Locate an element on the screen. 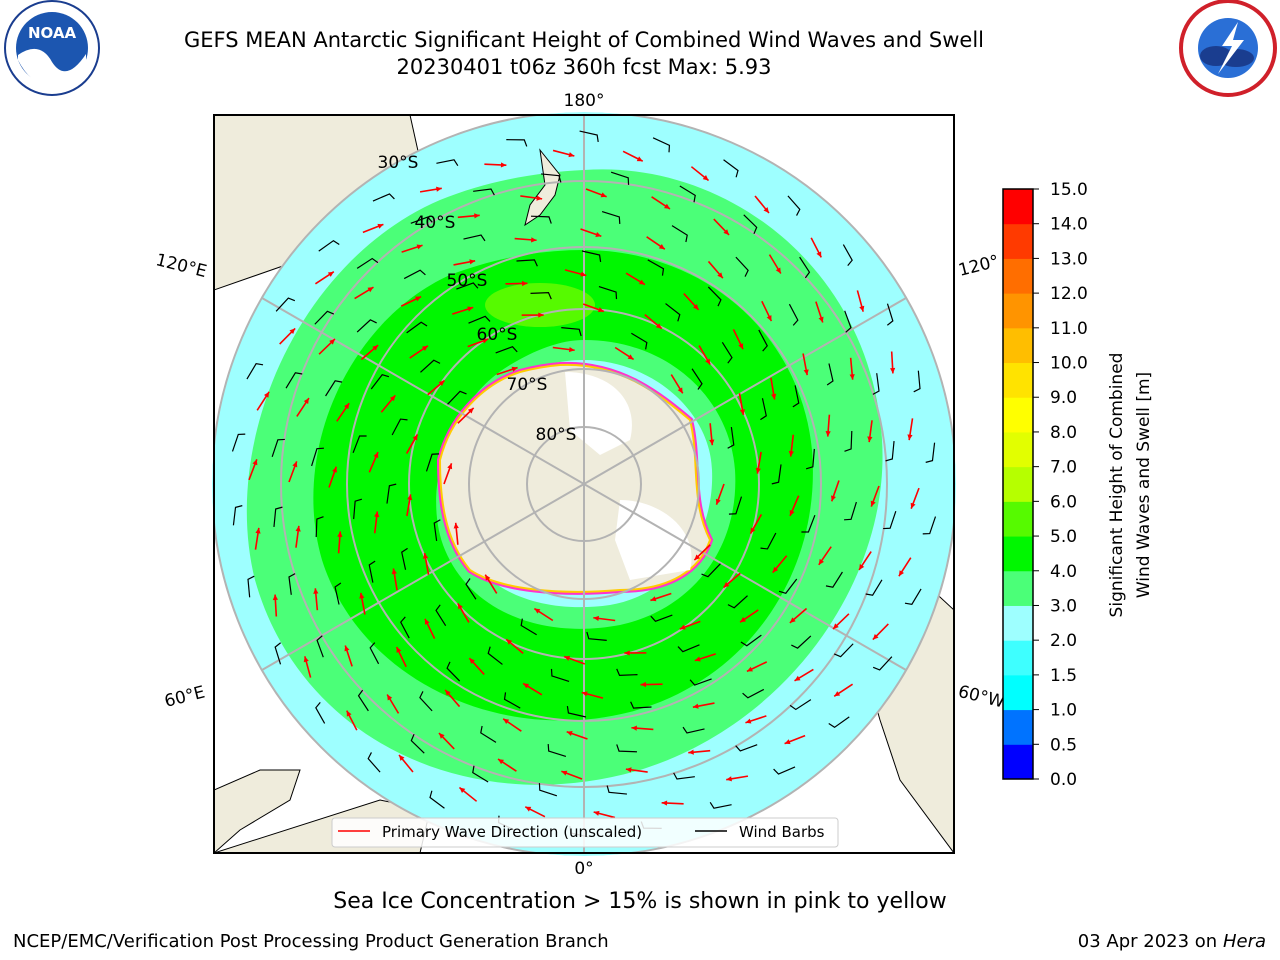 The height and width of the screenshot is (960, 1280). colorbar-tick-label: 3.0 is located at coordinates (1063, 606).